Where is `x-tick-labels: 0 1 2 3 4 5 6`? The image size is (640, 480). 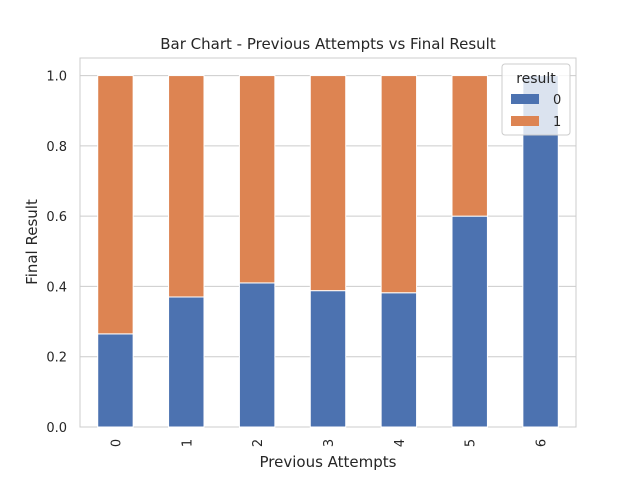 x-tick-labels: 0 1 2 3 4 5 6 is located at coordinates (329, 443).